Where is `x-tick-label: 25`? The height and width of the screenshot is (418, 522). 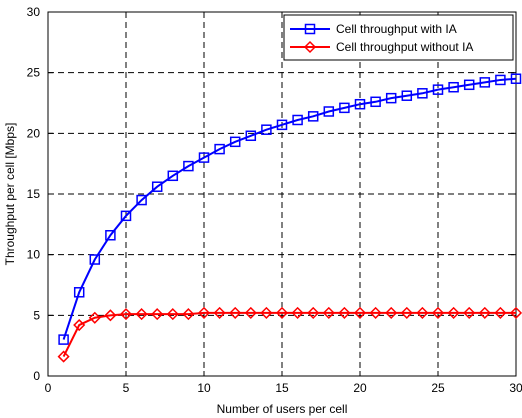
x-tick-label: 25 is located at coordinates (438, 388).